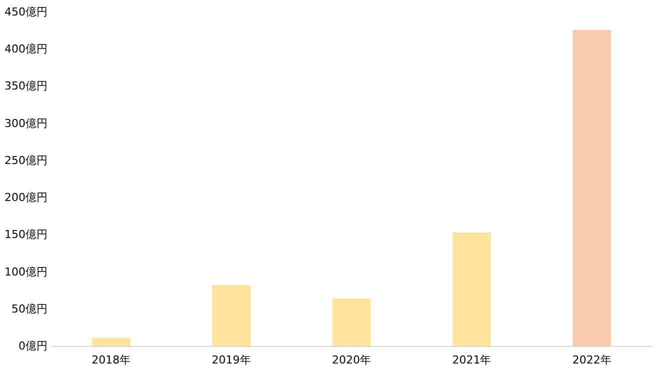  What do you see at coordinates (26, 160) in the screenshot?
I see `y-tick-label: 250億円` at bounding box center [26, 160].